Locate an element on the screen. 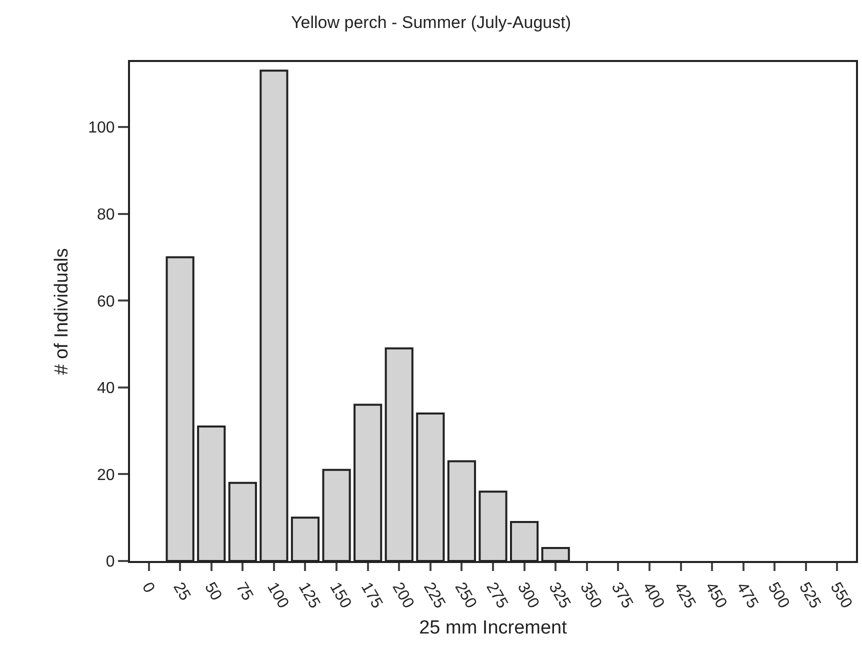  x-tick-label: 525 is located at coordinates (810, 596).